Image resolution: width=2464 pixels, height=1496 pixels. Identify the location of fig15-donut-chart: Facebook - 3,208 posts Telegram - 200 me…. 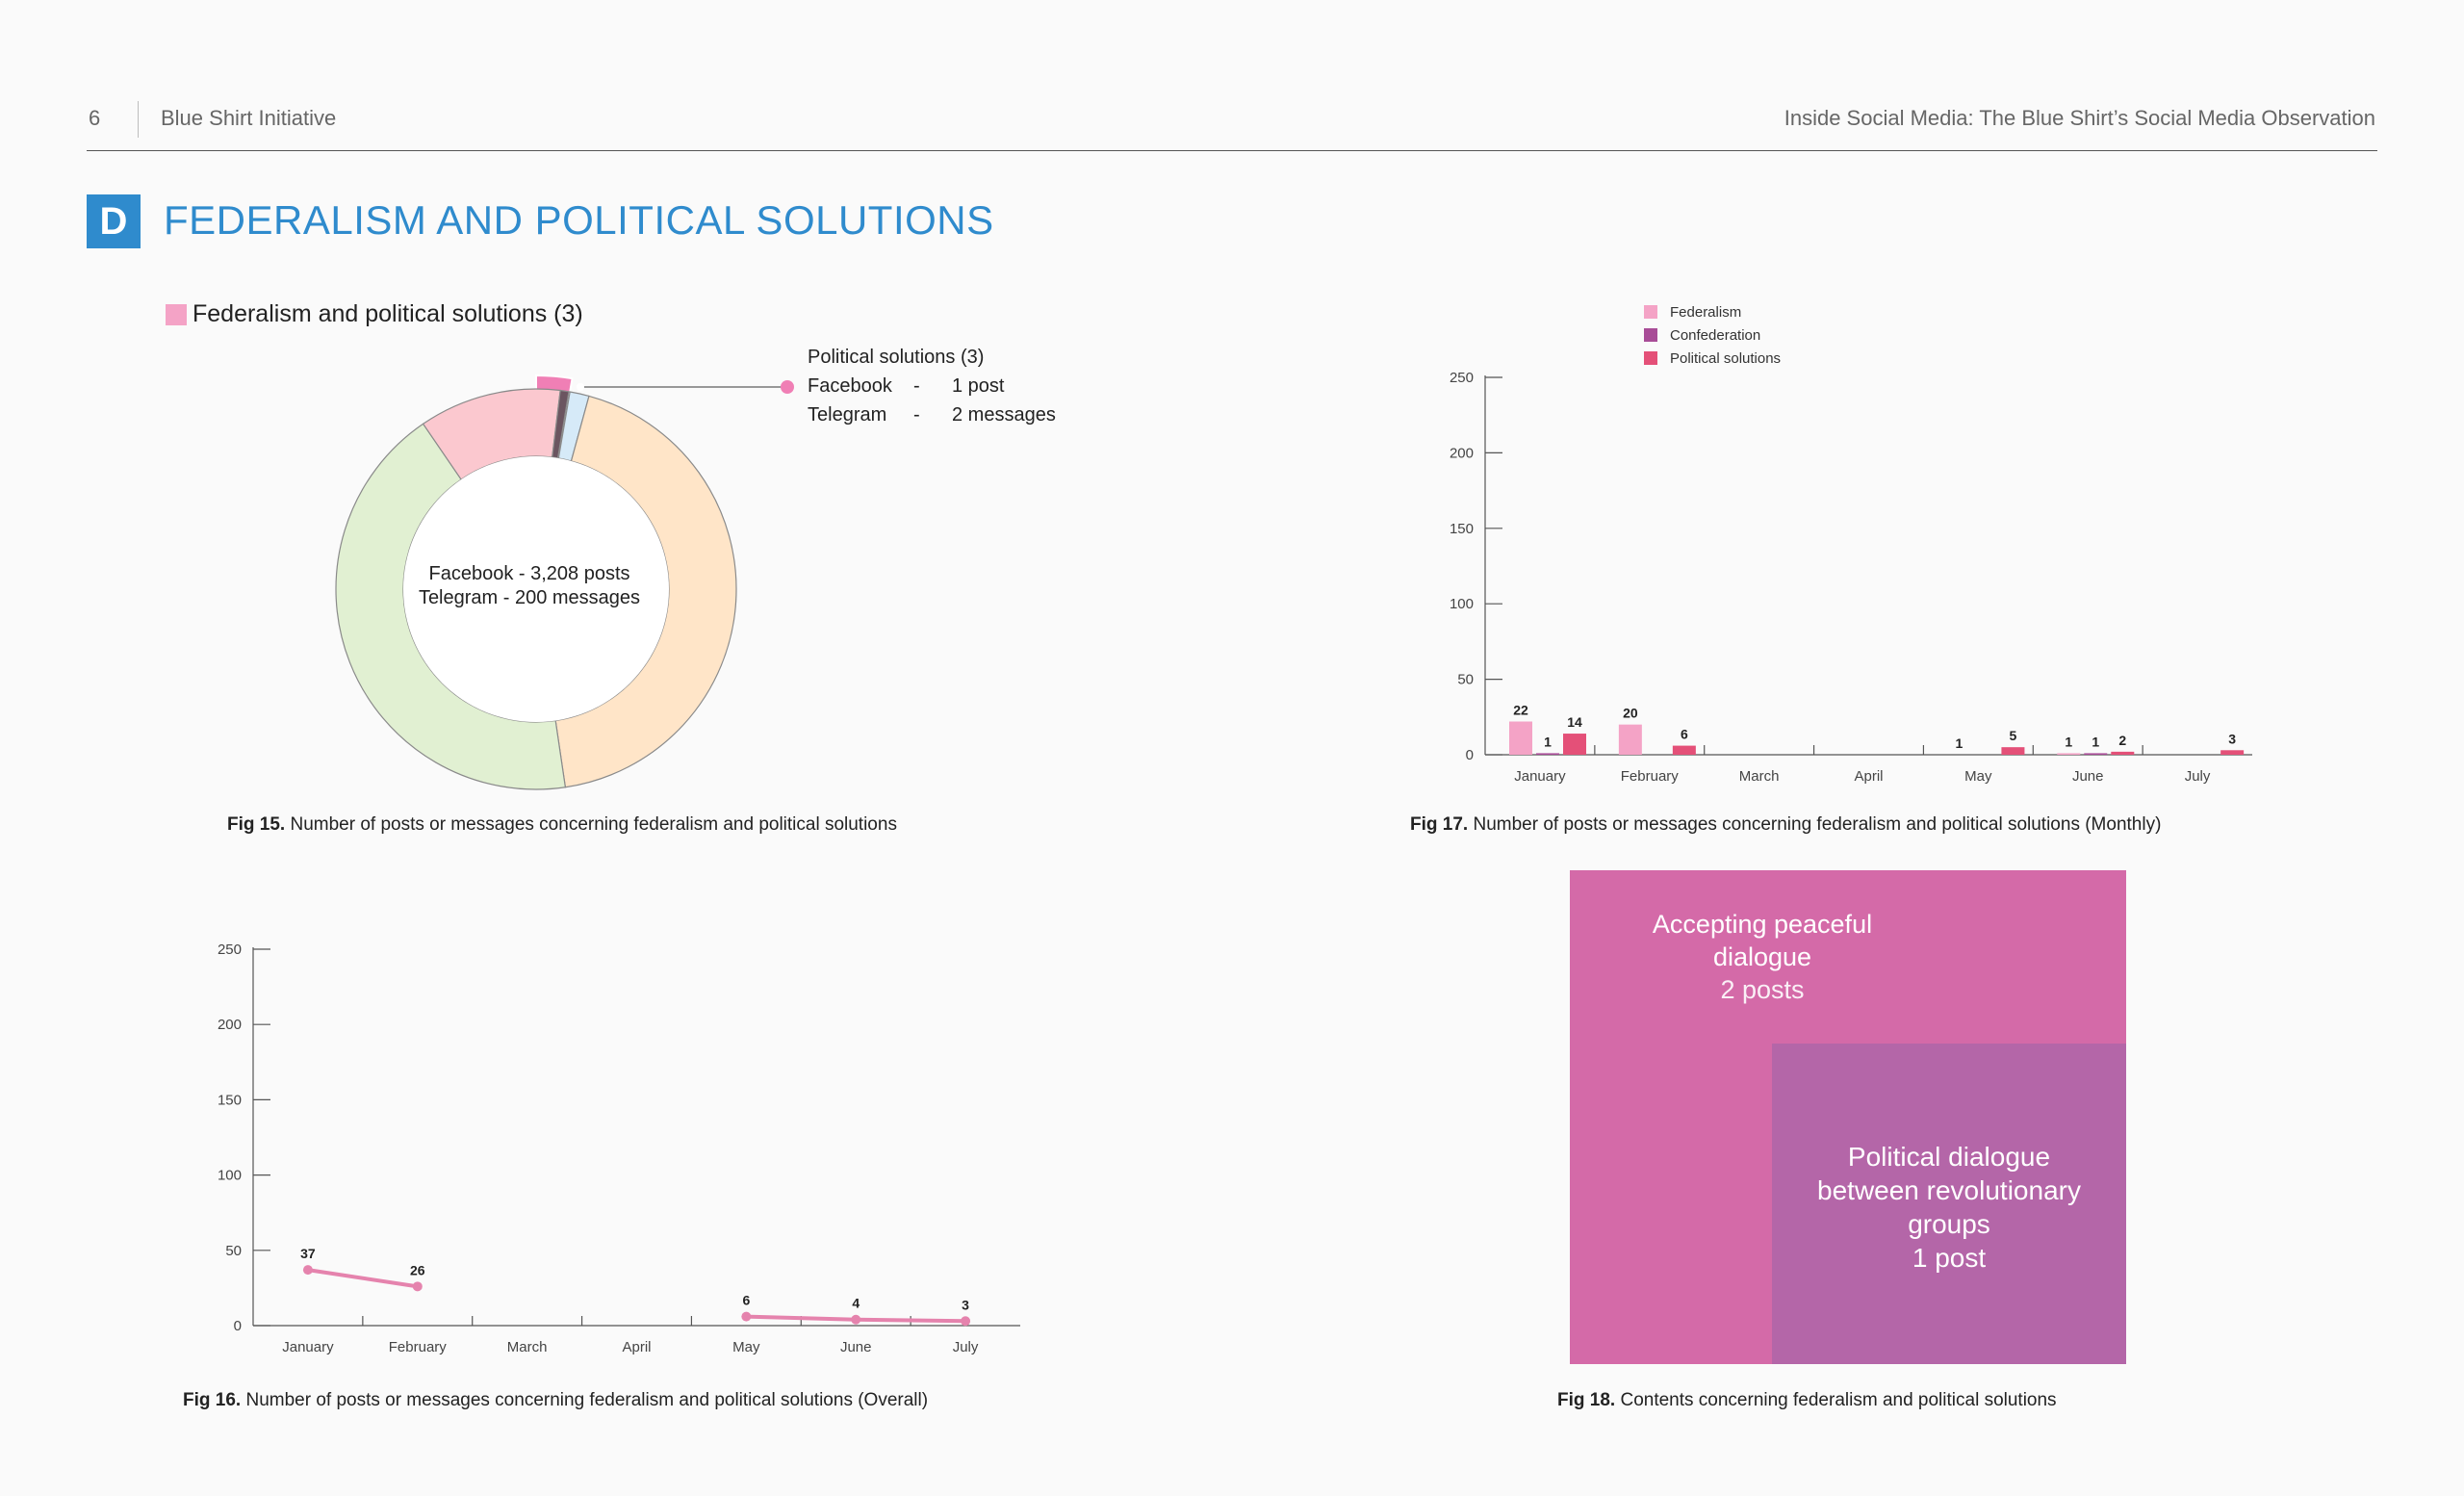
(564, 582).